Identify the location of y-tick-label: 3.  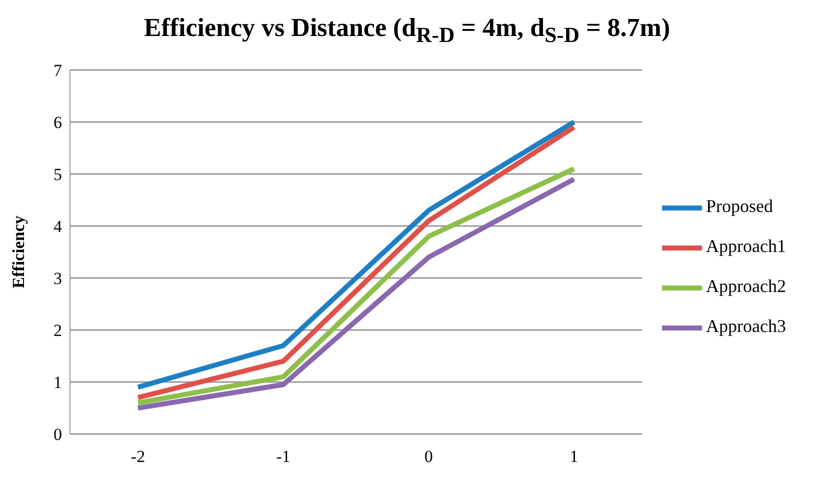
(58, 278).